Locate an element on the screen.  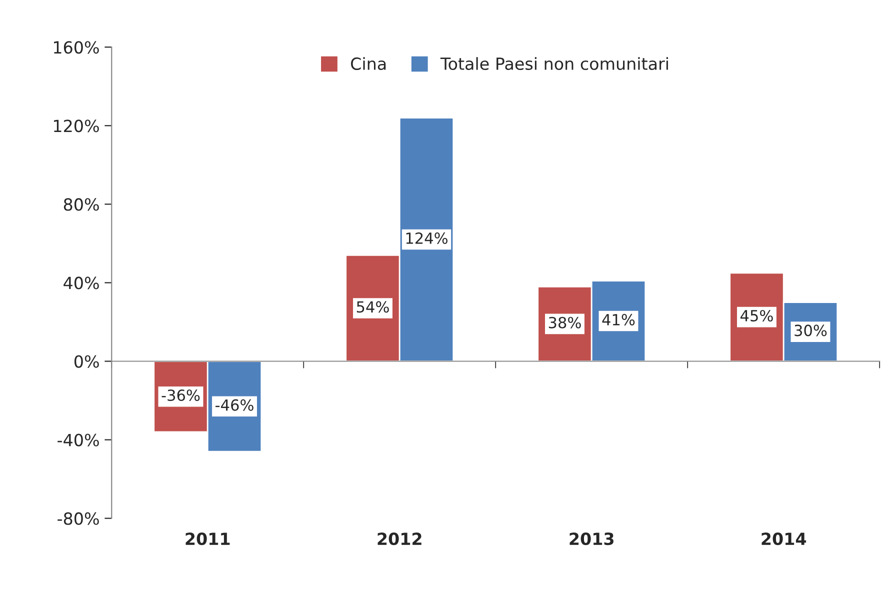
legend-label: Totale Paesi non comunitari is located at coordinates (554, 63).